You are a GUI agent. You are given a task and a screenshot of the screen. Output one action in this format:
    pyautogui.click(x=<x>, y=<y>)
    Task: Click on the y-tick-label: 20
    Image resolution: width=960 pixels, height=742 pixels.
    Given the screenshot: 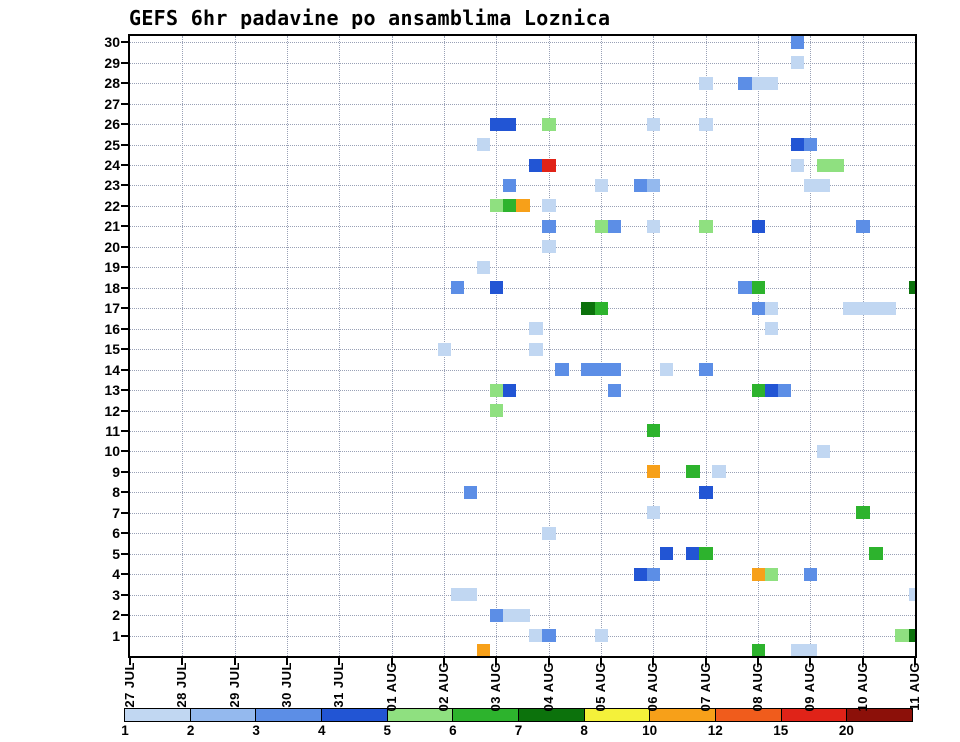 What is the action you would take?
    pyautogui.click(x=112, y=246)
    